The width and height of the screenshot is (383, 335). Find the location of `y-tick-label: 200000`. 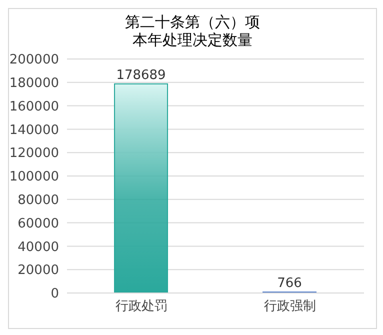

y-tick-label: 200000 is located at coordinates (34, 60).